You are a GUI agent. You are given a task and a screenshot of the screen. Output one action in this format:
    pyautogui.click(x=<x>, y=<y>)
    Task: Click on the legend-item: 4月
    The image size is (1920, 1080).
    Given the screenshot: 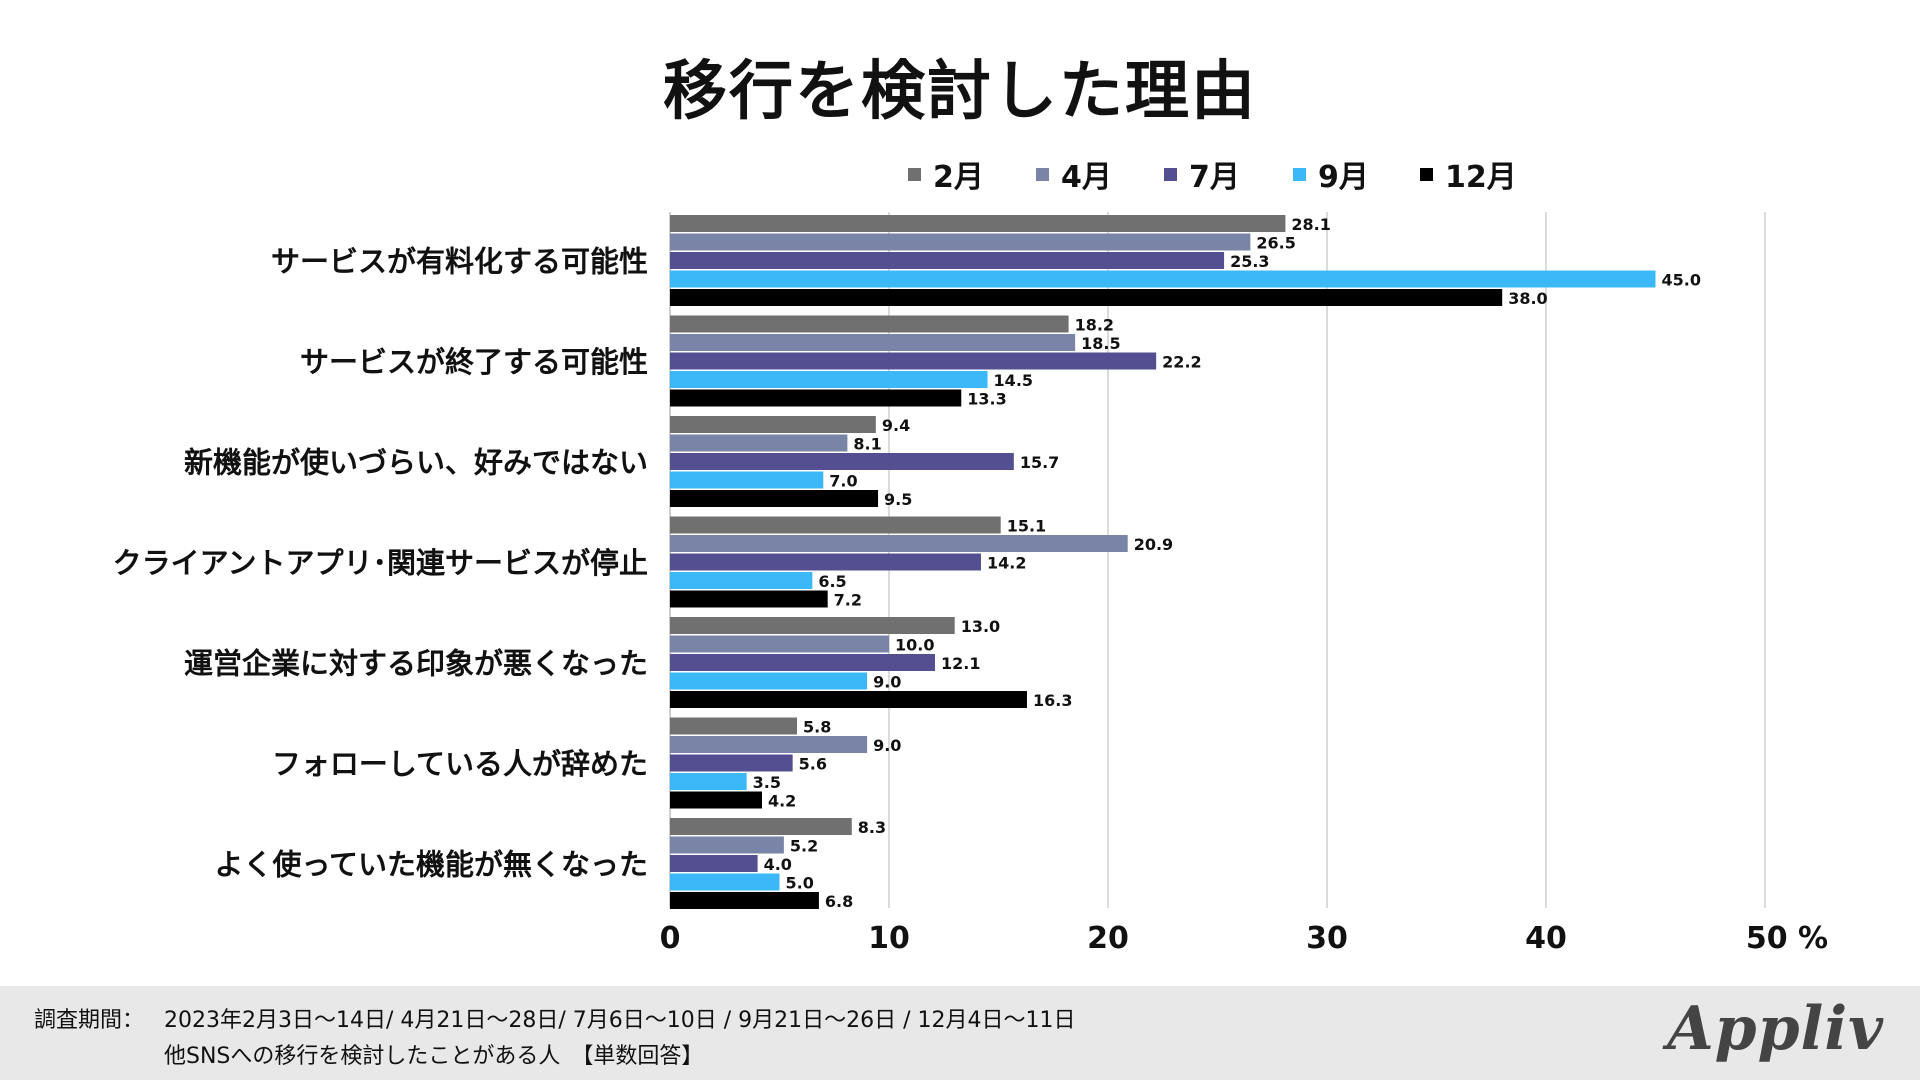 What is the action you would take?
    pyautogui.click(x=1074, y=174)
    